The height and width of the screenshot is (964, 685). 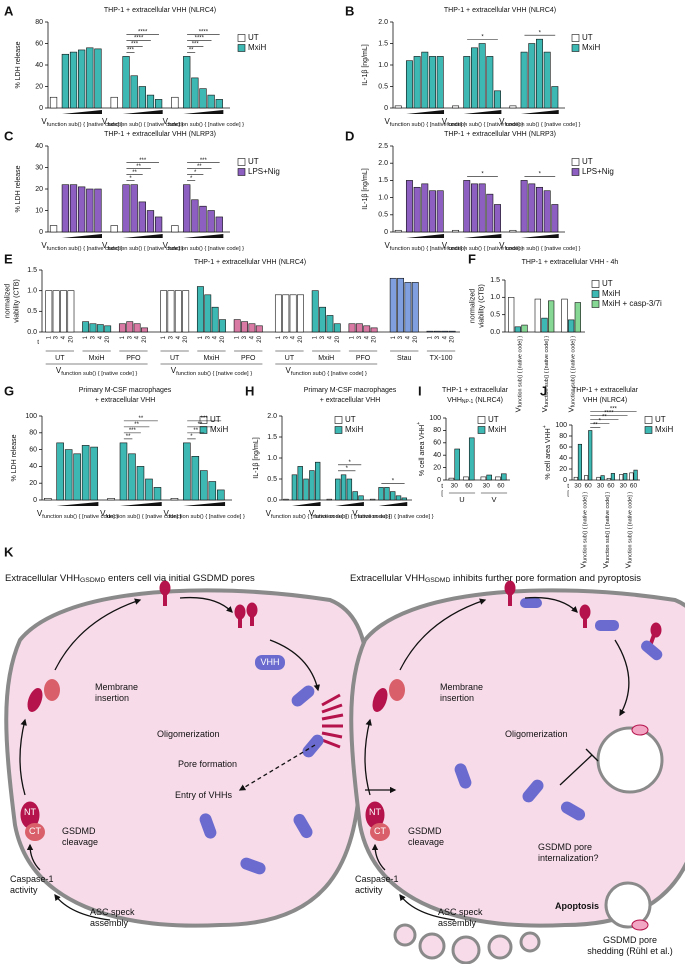 What do you see at coordinates (18, 188) in the screenshot?
I see `y-label: % LDH release` at bounding box center [18, 188].